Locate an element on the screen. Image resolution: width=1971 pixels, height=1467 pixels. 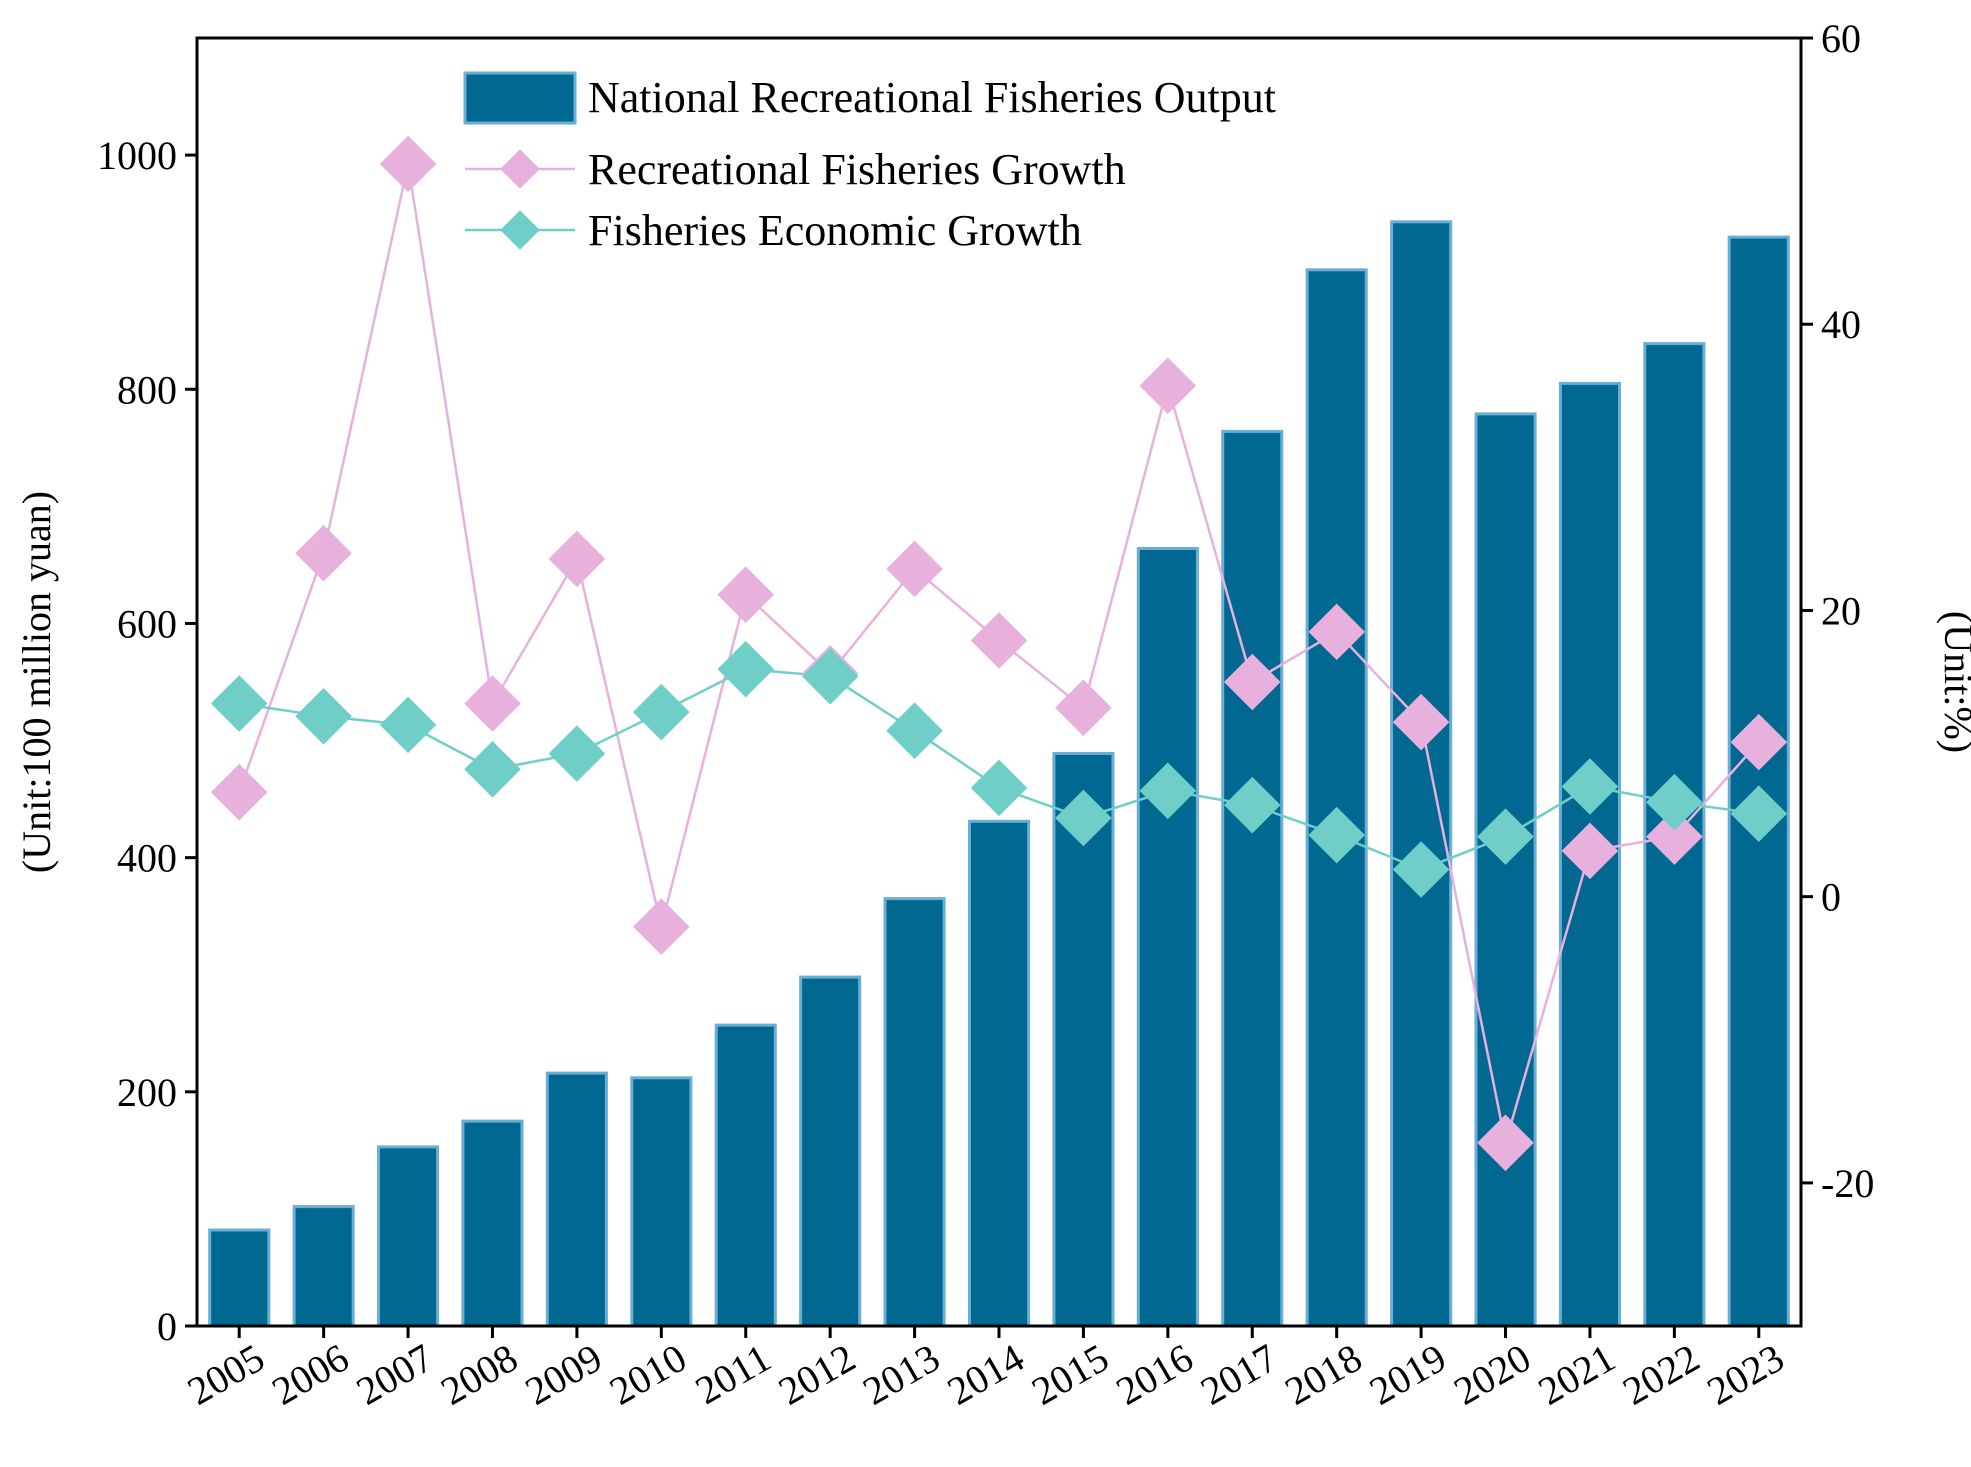
marker-recreational-2013 is located at coordinates (914, 569).